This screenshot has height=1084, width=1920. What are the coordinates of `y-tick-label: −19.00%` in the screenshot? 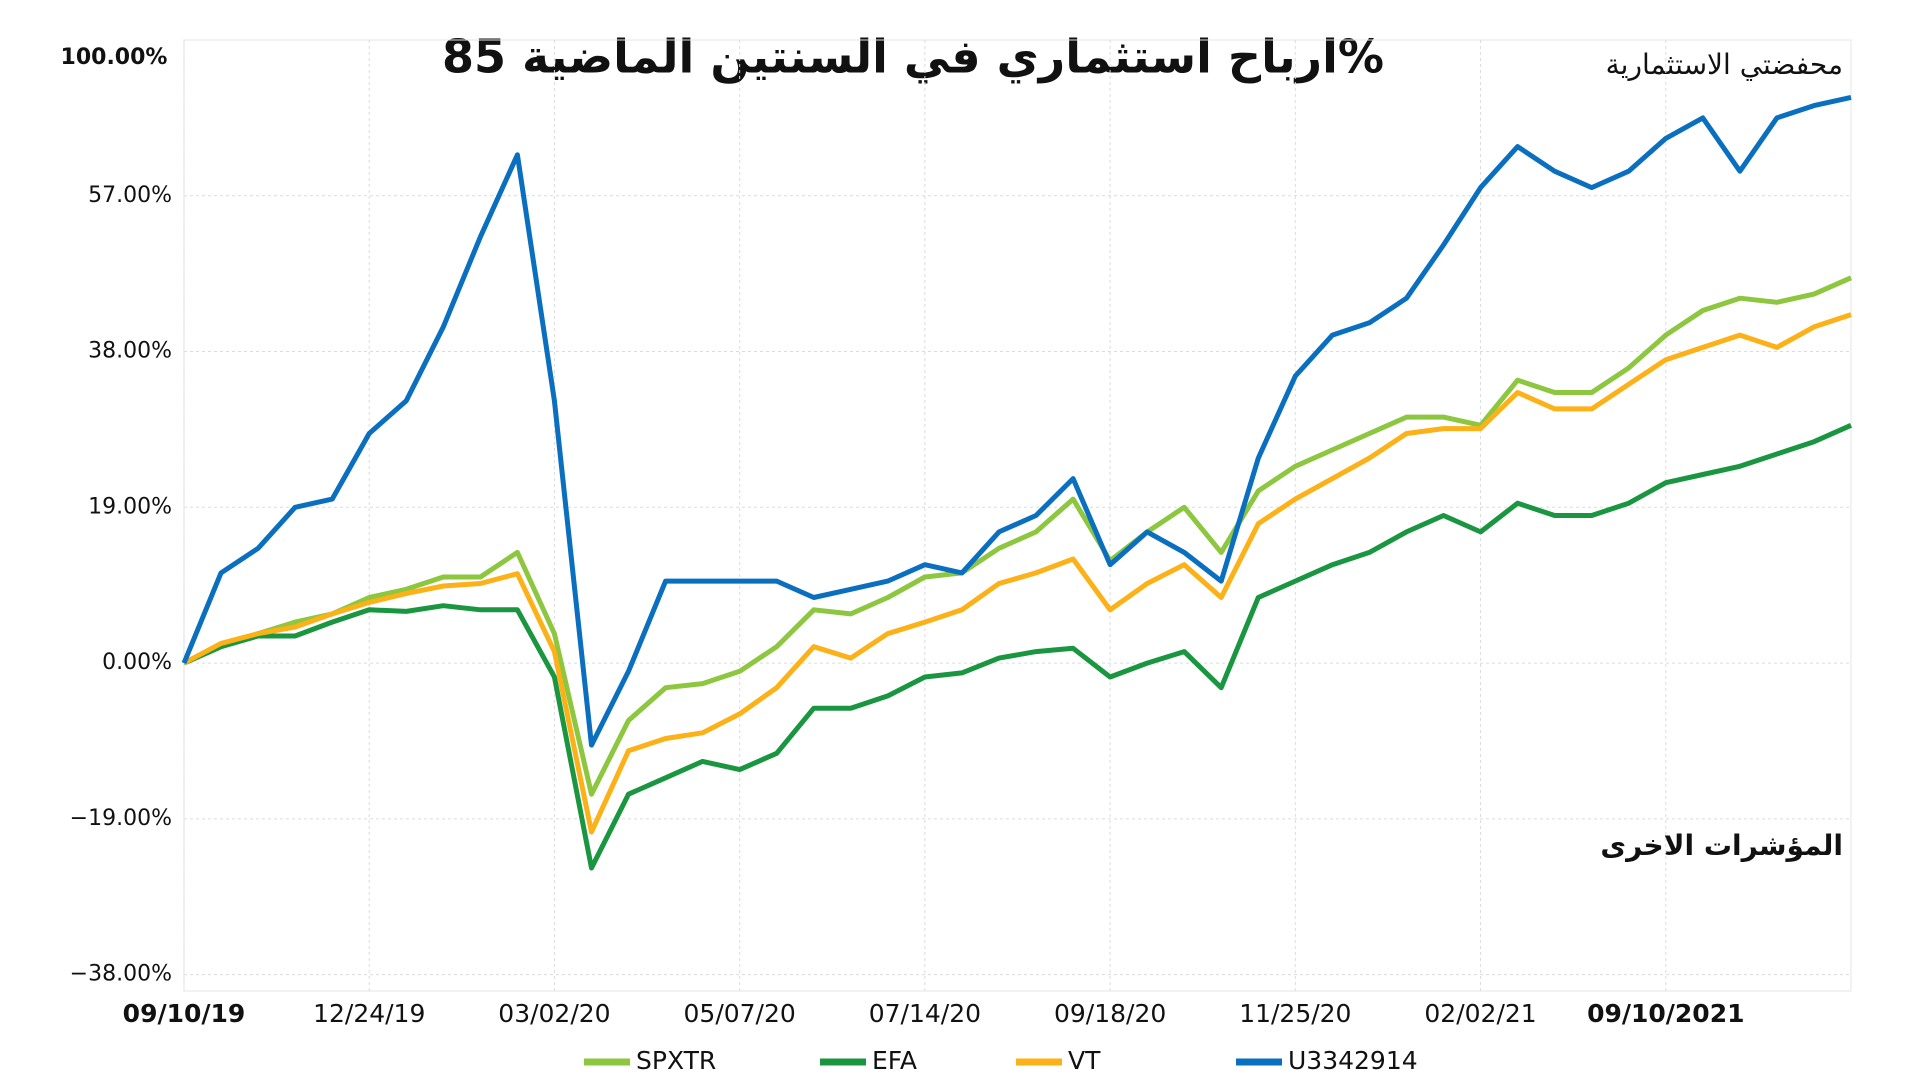 It's located at (121, 818).